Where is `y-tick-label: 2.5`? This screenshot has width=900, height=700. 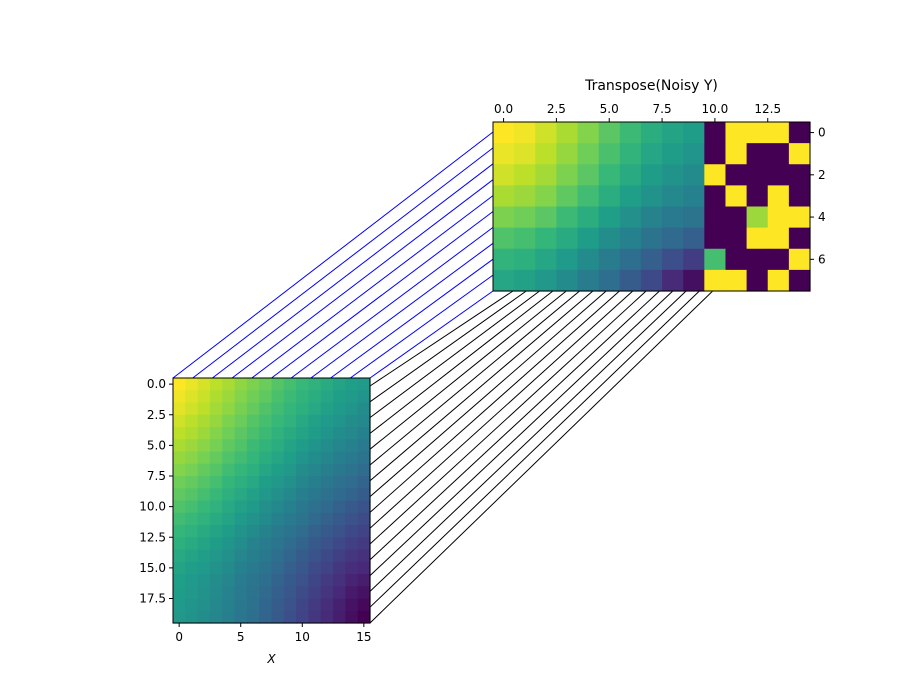 y-tick-label: 2.5 is located at coordinates (156, 415).